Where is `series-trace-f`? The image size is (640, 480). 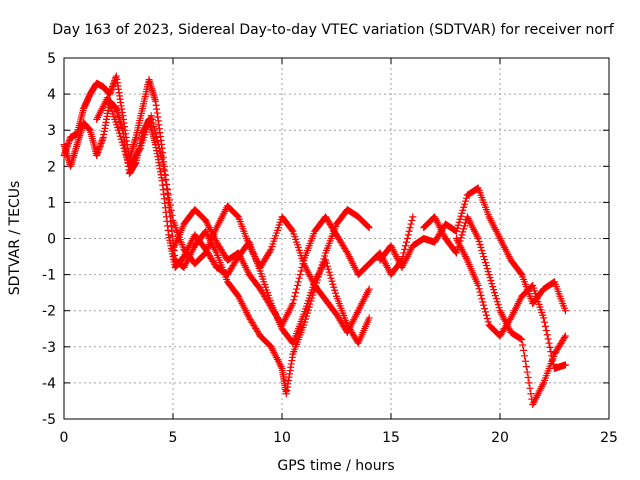
series-trace-f is located at coordinates (494, 311).